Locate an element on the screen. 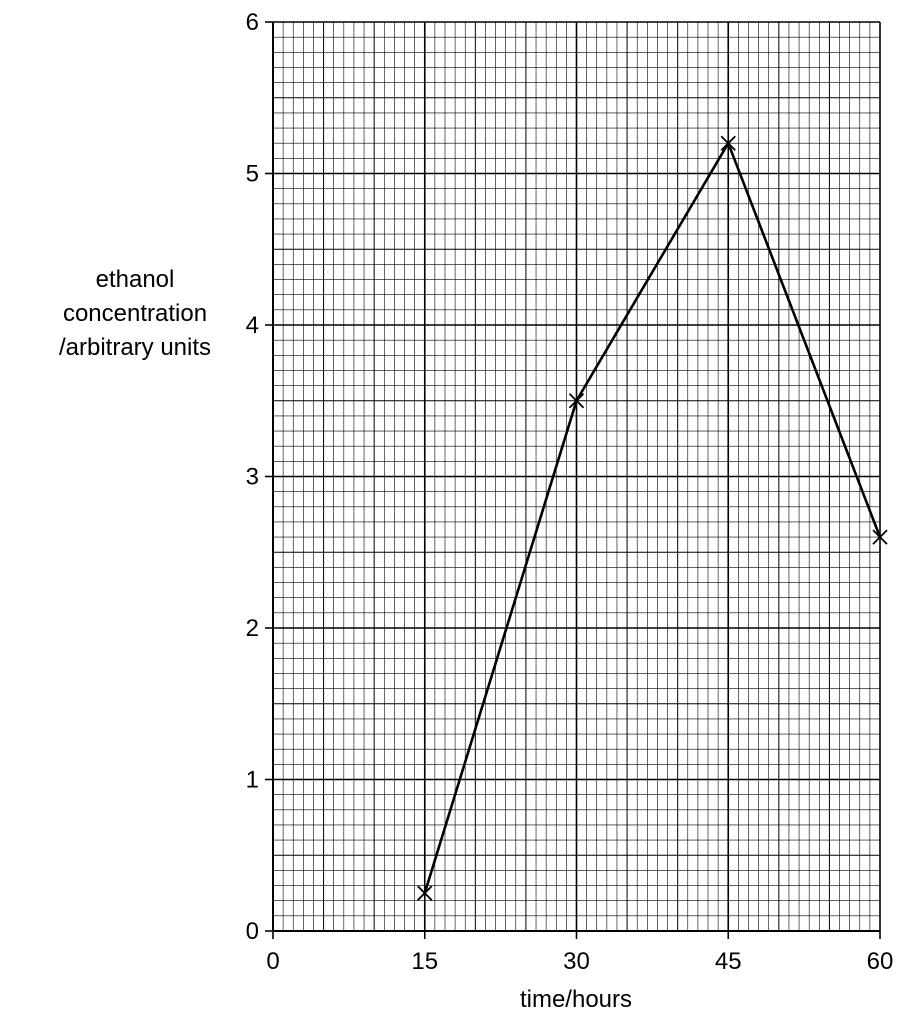  x-tick-label: 0 is located at coordinates (272, 961).